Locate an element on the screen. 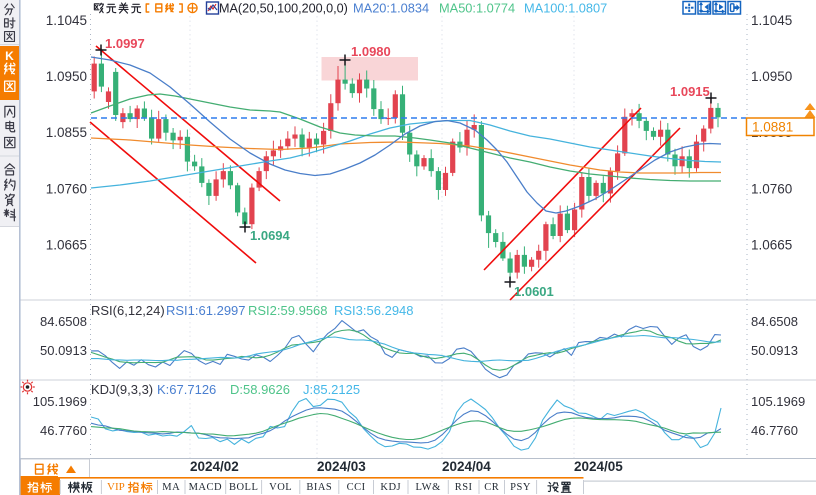  svg-text: VIP is located at coordinates (116, 487).